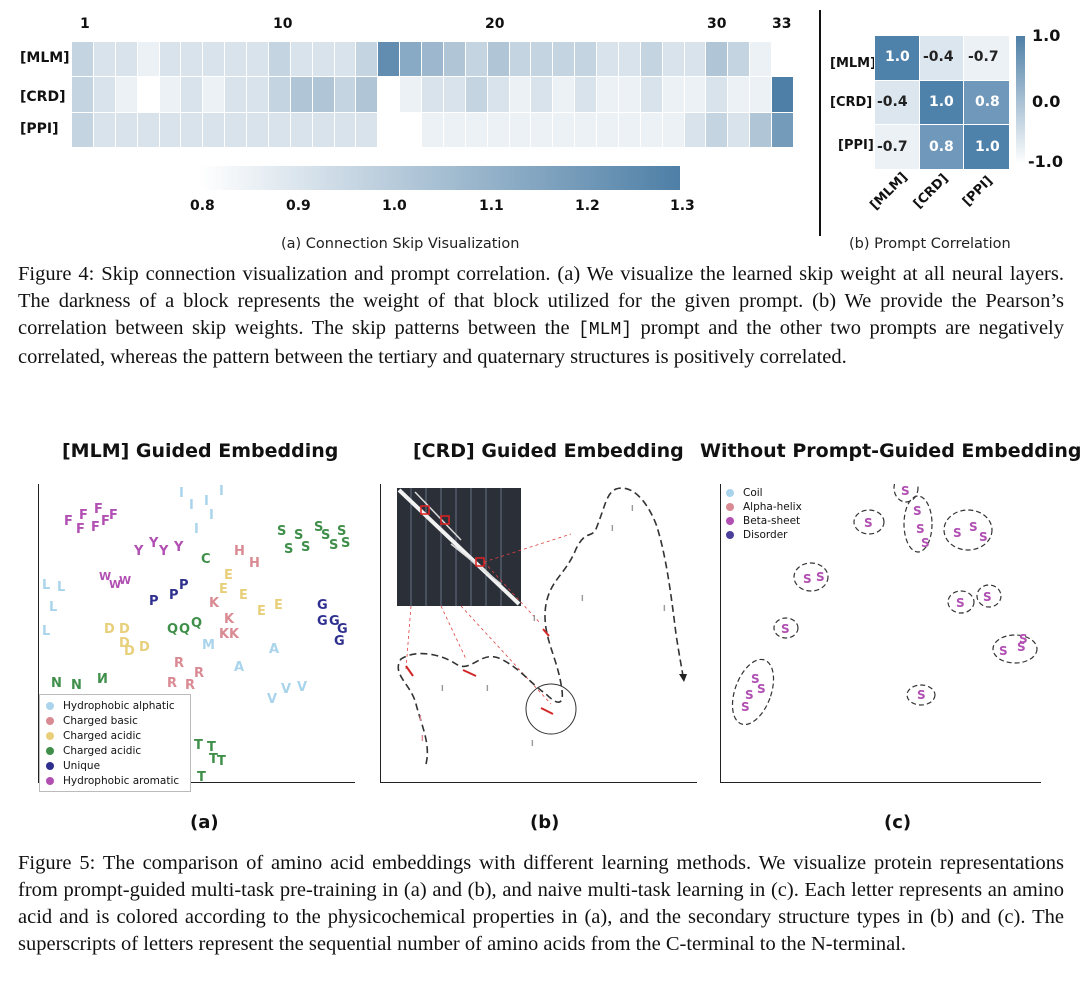 This screenshot has width=1080, height=999. What do you see at coordinates (197, 623) in the screenshot?
I see `amino-acid-glyph: Q` at bounding box center [197, 623].